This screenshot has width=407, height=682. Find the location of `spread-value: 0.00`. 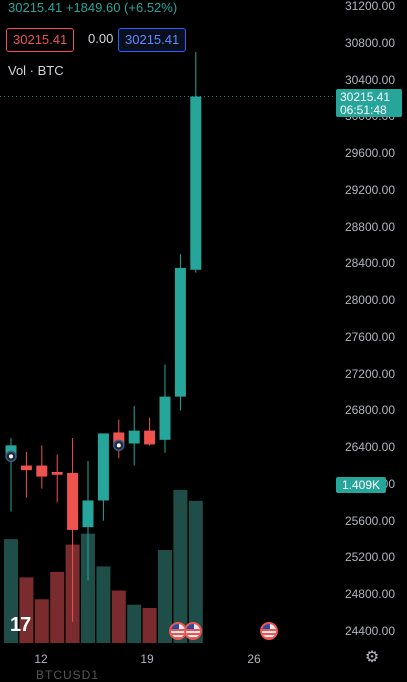

spread-value: 0.00 is located at coordinates (101, 38).